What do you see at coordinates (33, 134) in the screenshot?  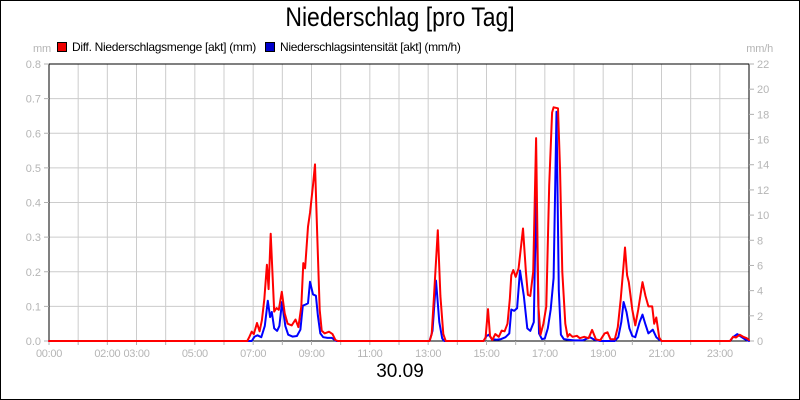 I see `y-left-tick-label: 0.6` at bounding box center [33, 134].